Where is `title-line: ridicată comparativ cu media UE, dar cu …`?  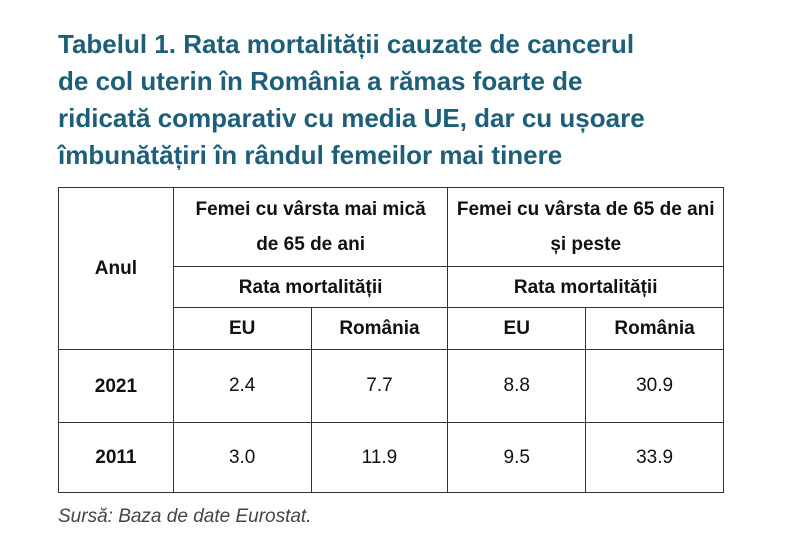
title-line: ridicată comparativ cu media UE, dar cu … is located at coordinates (351, 118).